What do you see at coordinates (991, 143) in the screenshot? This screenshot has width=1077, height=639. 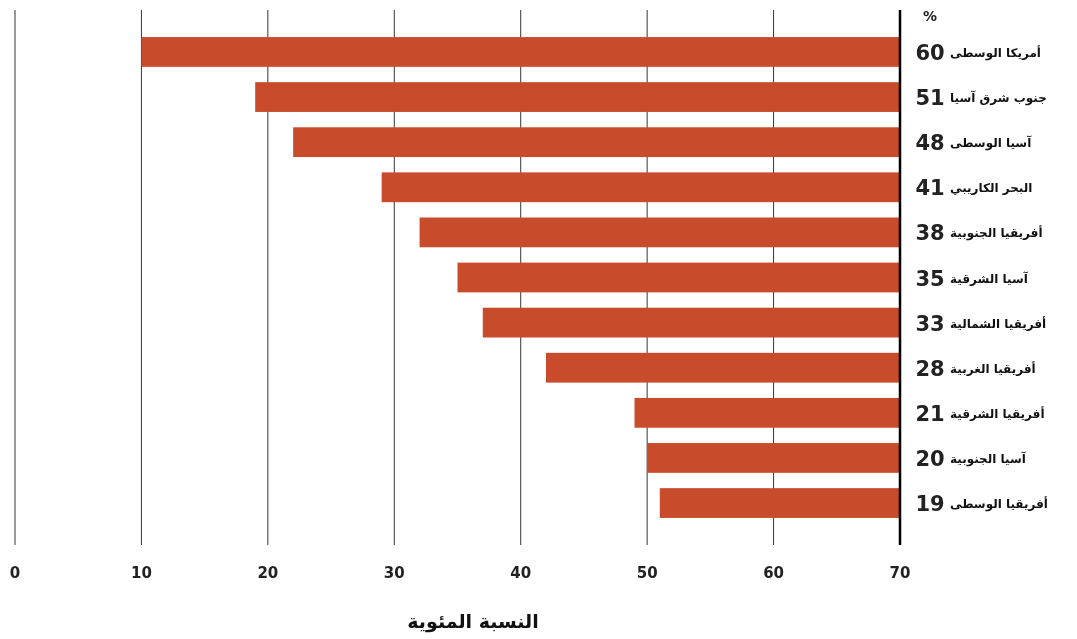 I see `y-tick-label: آسيا الوسطى` at bounding box center [991, 143].